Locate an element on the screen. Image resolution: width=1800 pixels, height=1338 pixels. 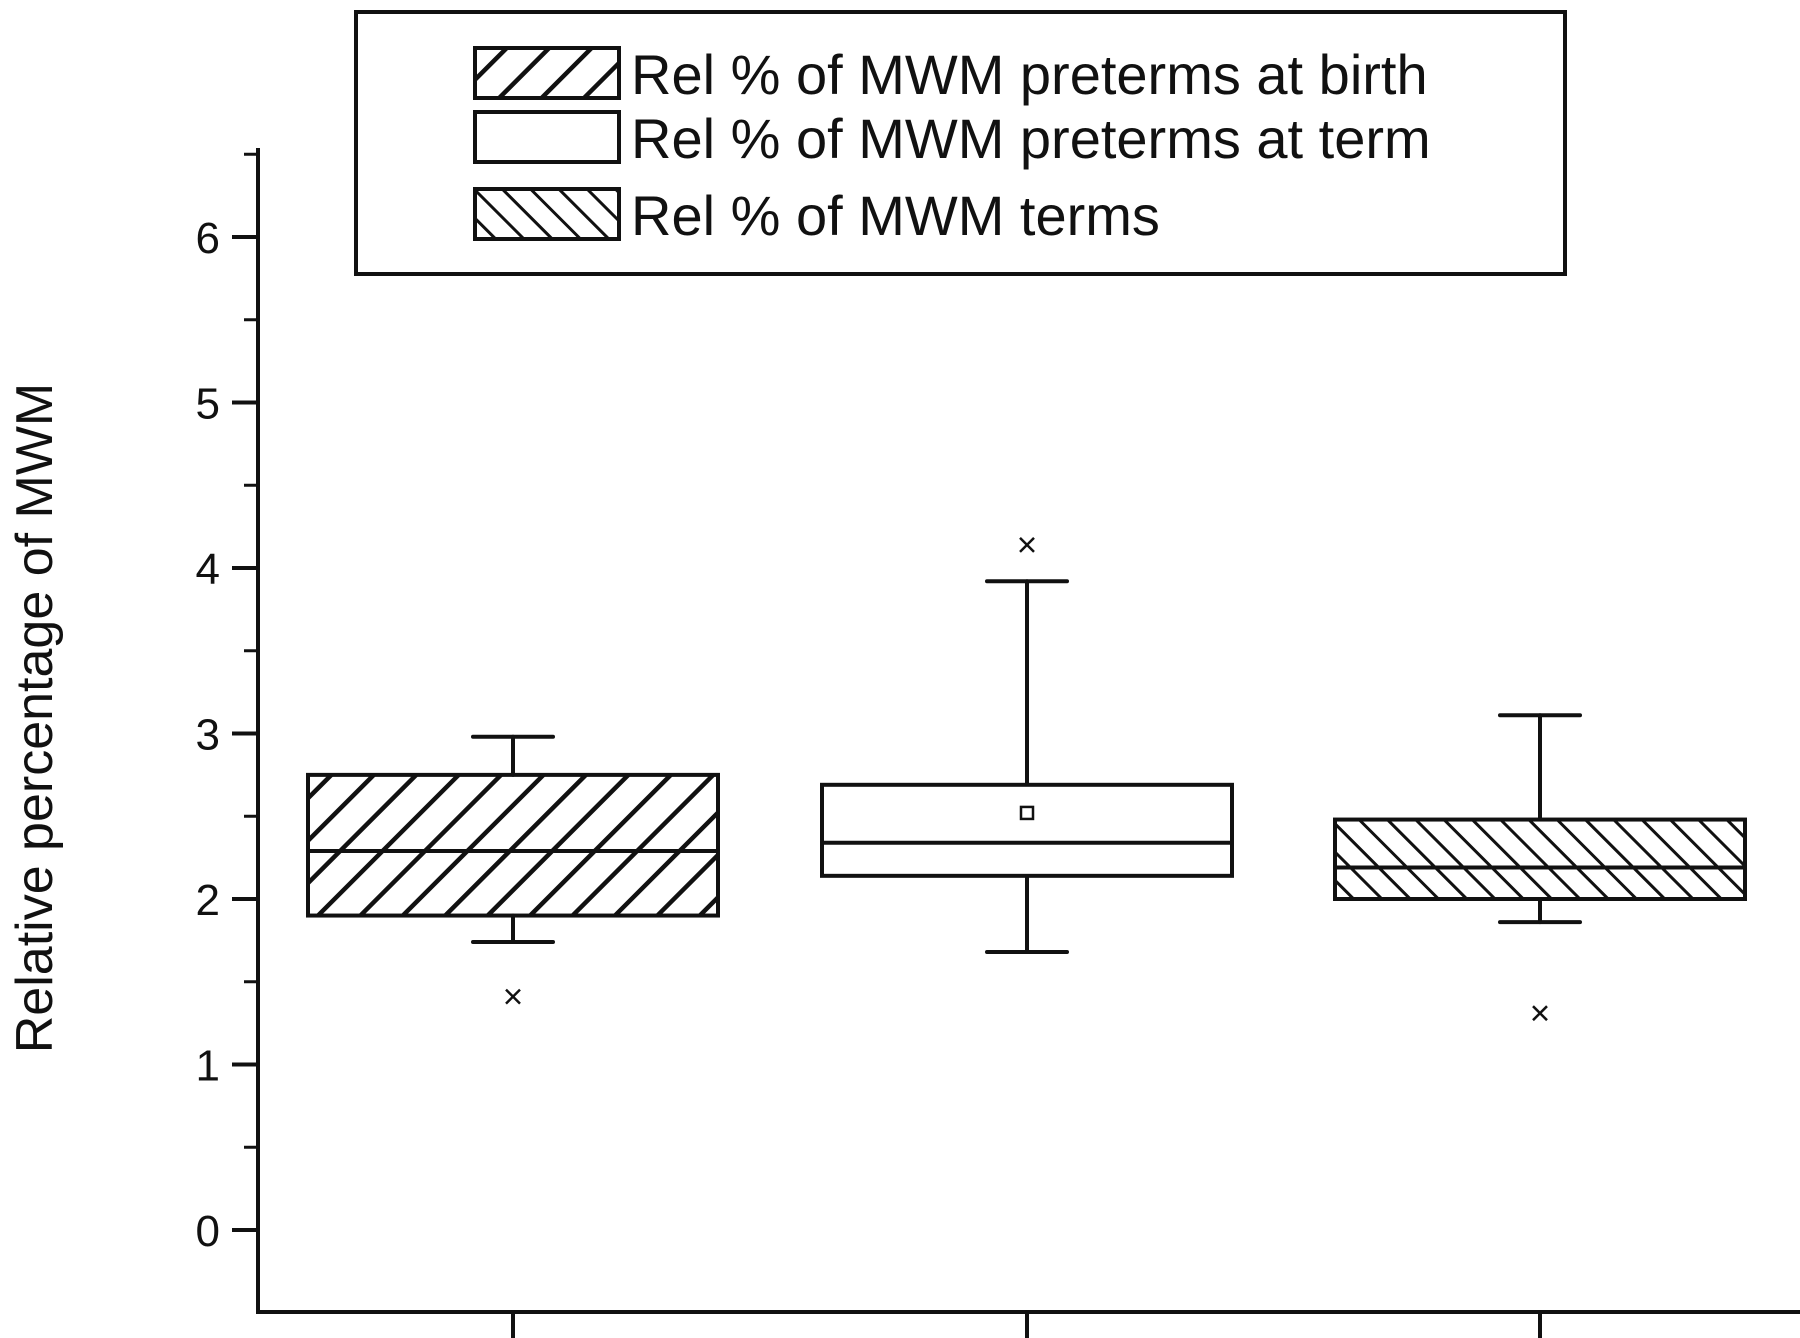
y-tick-label-4: 4 is located at coordinates (208, 569).